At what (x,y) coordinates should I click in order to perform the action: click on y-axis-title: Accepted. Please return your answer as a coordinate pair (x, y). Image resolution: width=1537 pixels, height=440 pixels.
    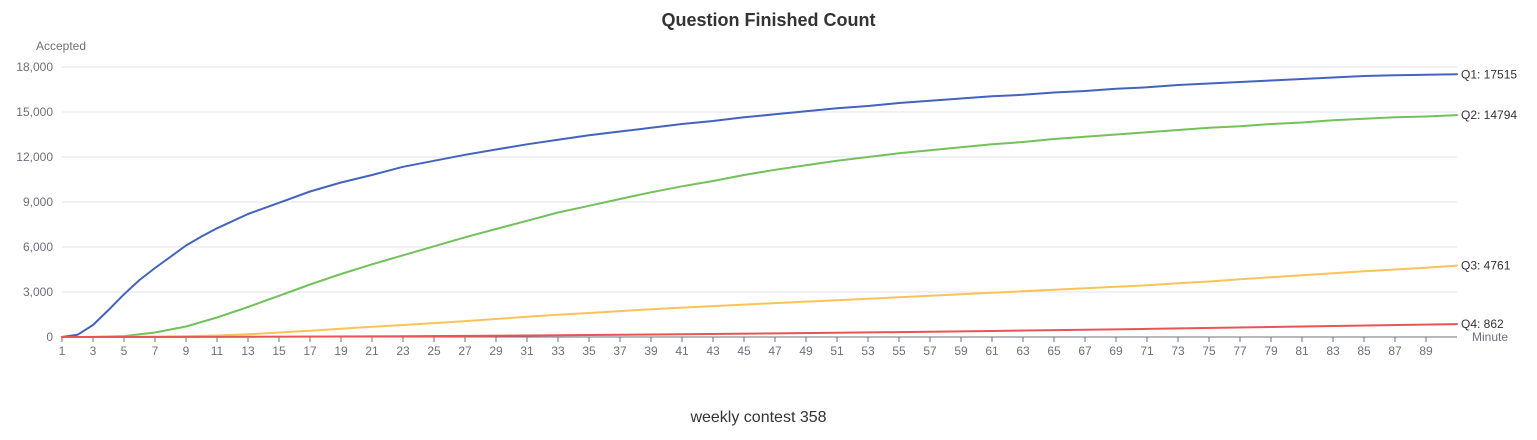
    Looking at the image, I should click on (61, 46).